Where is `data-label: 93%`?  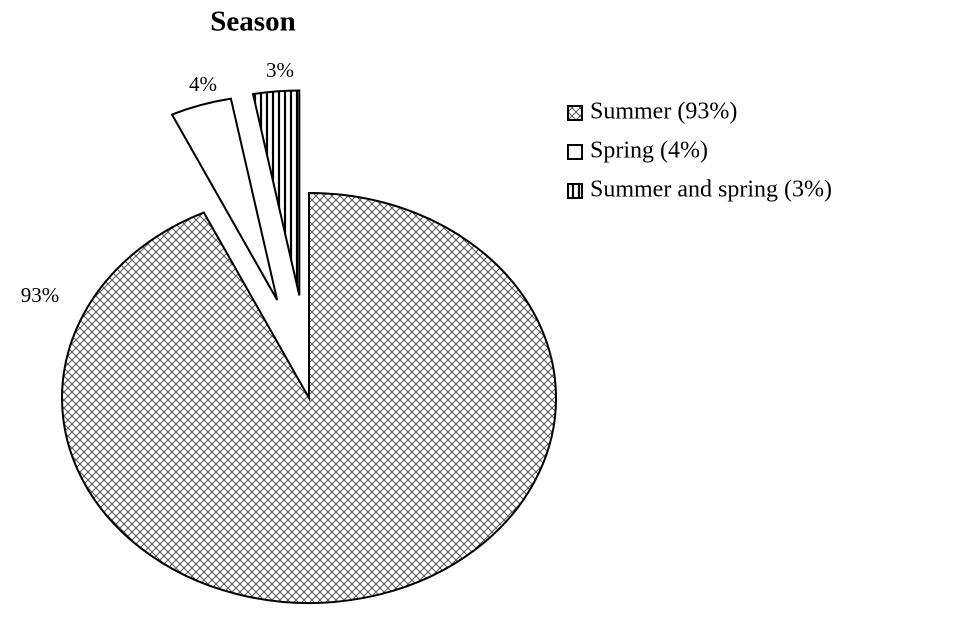 data-label: 93% is located at coordinates (40, 295).